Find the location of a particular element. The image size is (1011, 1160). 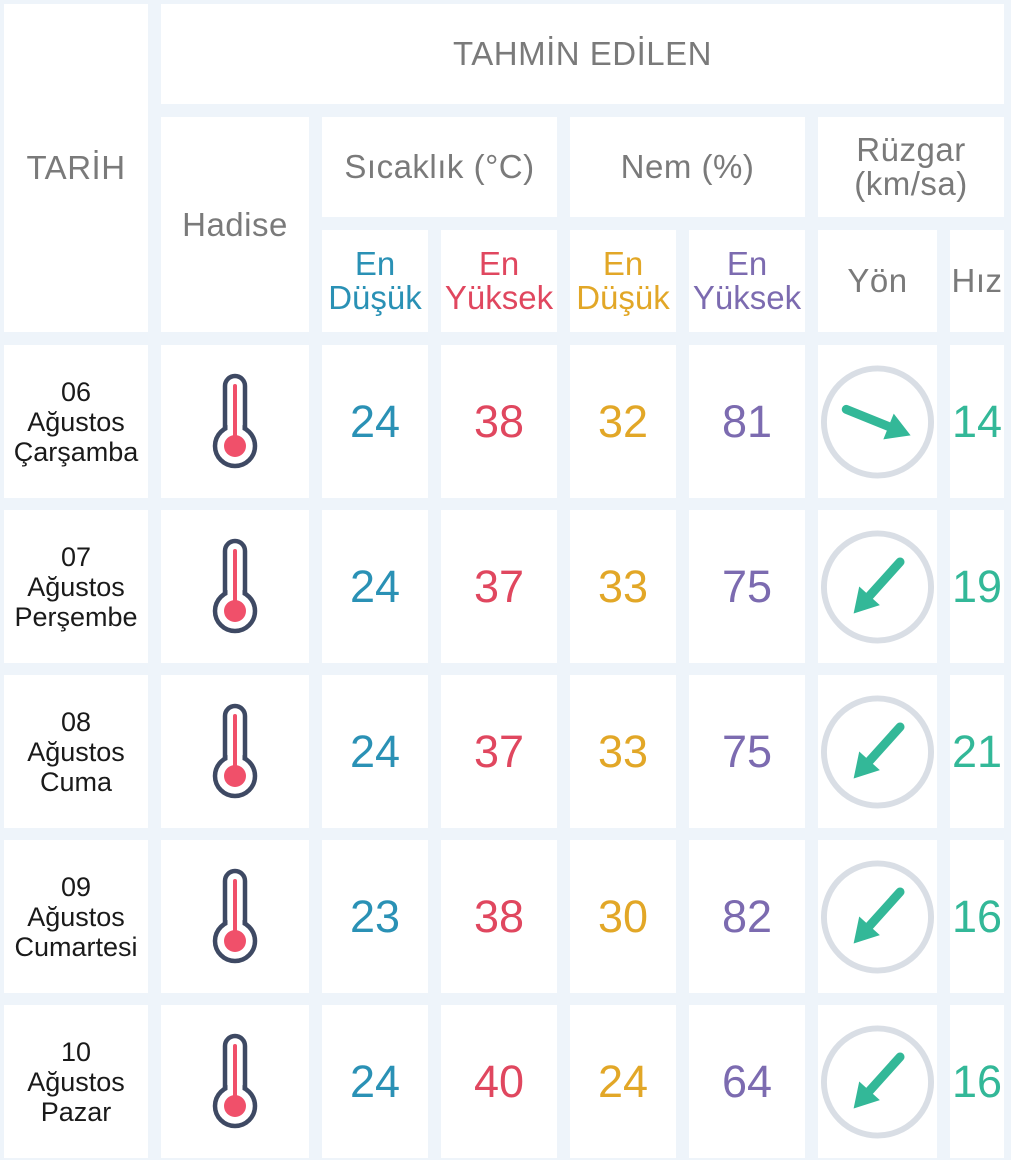

temperature-group-header: Sıcaklık (°C) is located at coordinates (439, 167).